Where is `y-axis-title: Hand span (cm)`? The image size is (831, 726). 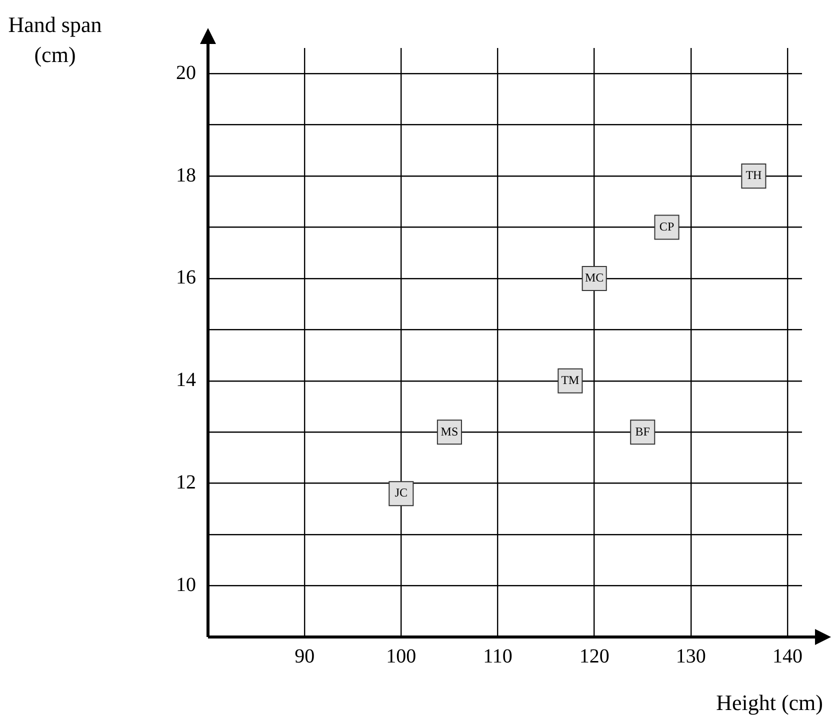
y-axis-title: Hand span (cm) is located at coordinates (55, 40).